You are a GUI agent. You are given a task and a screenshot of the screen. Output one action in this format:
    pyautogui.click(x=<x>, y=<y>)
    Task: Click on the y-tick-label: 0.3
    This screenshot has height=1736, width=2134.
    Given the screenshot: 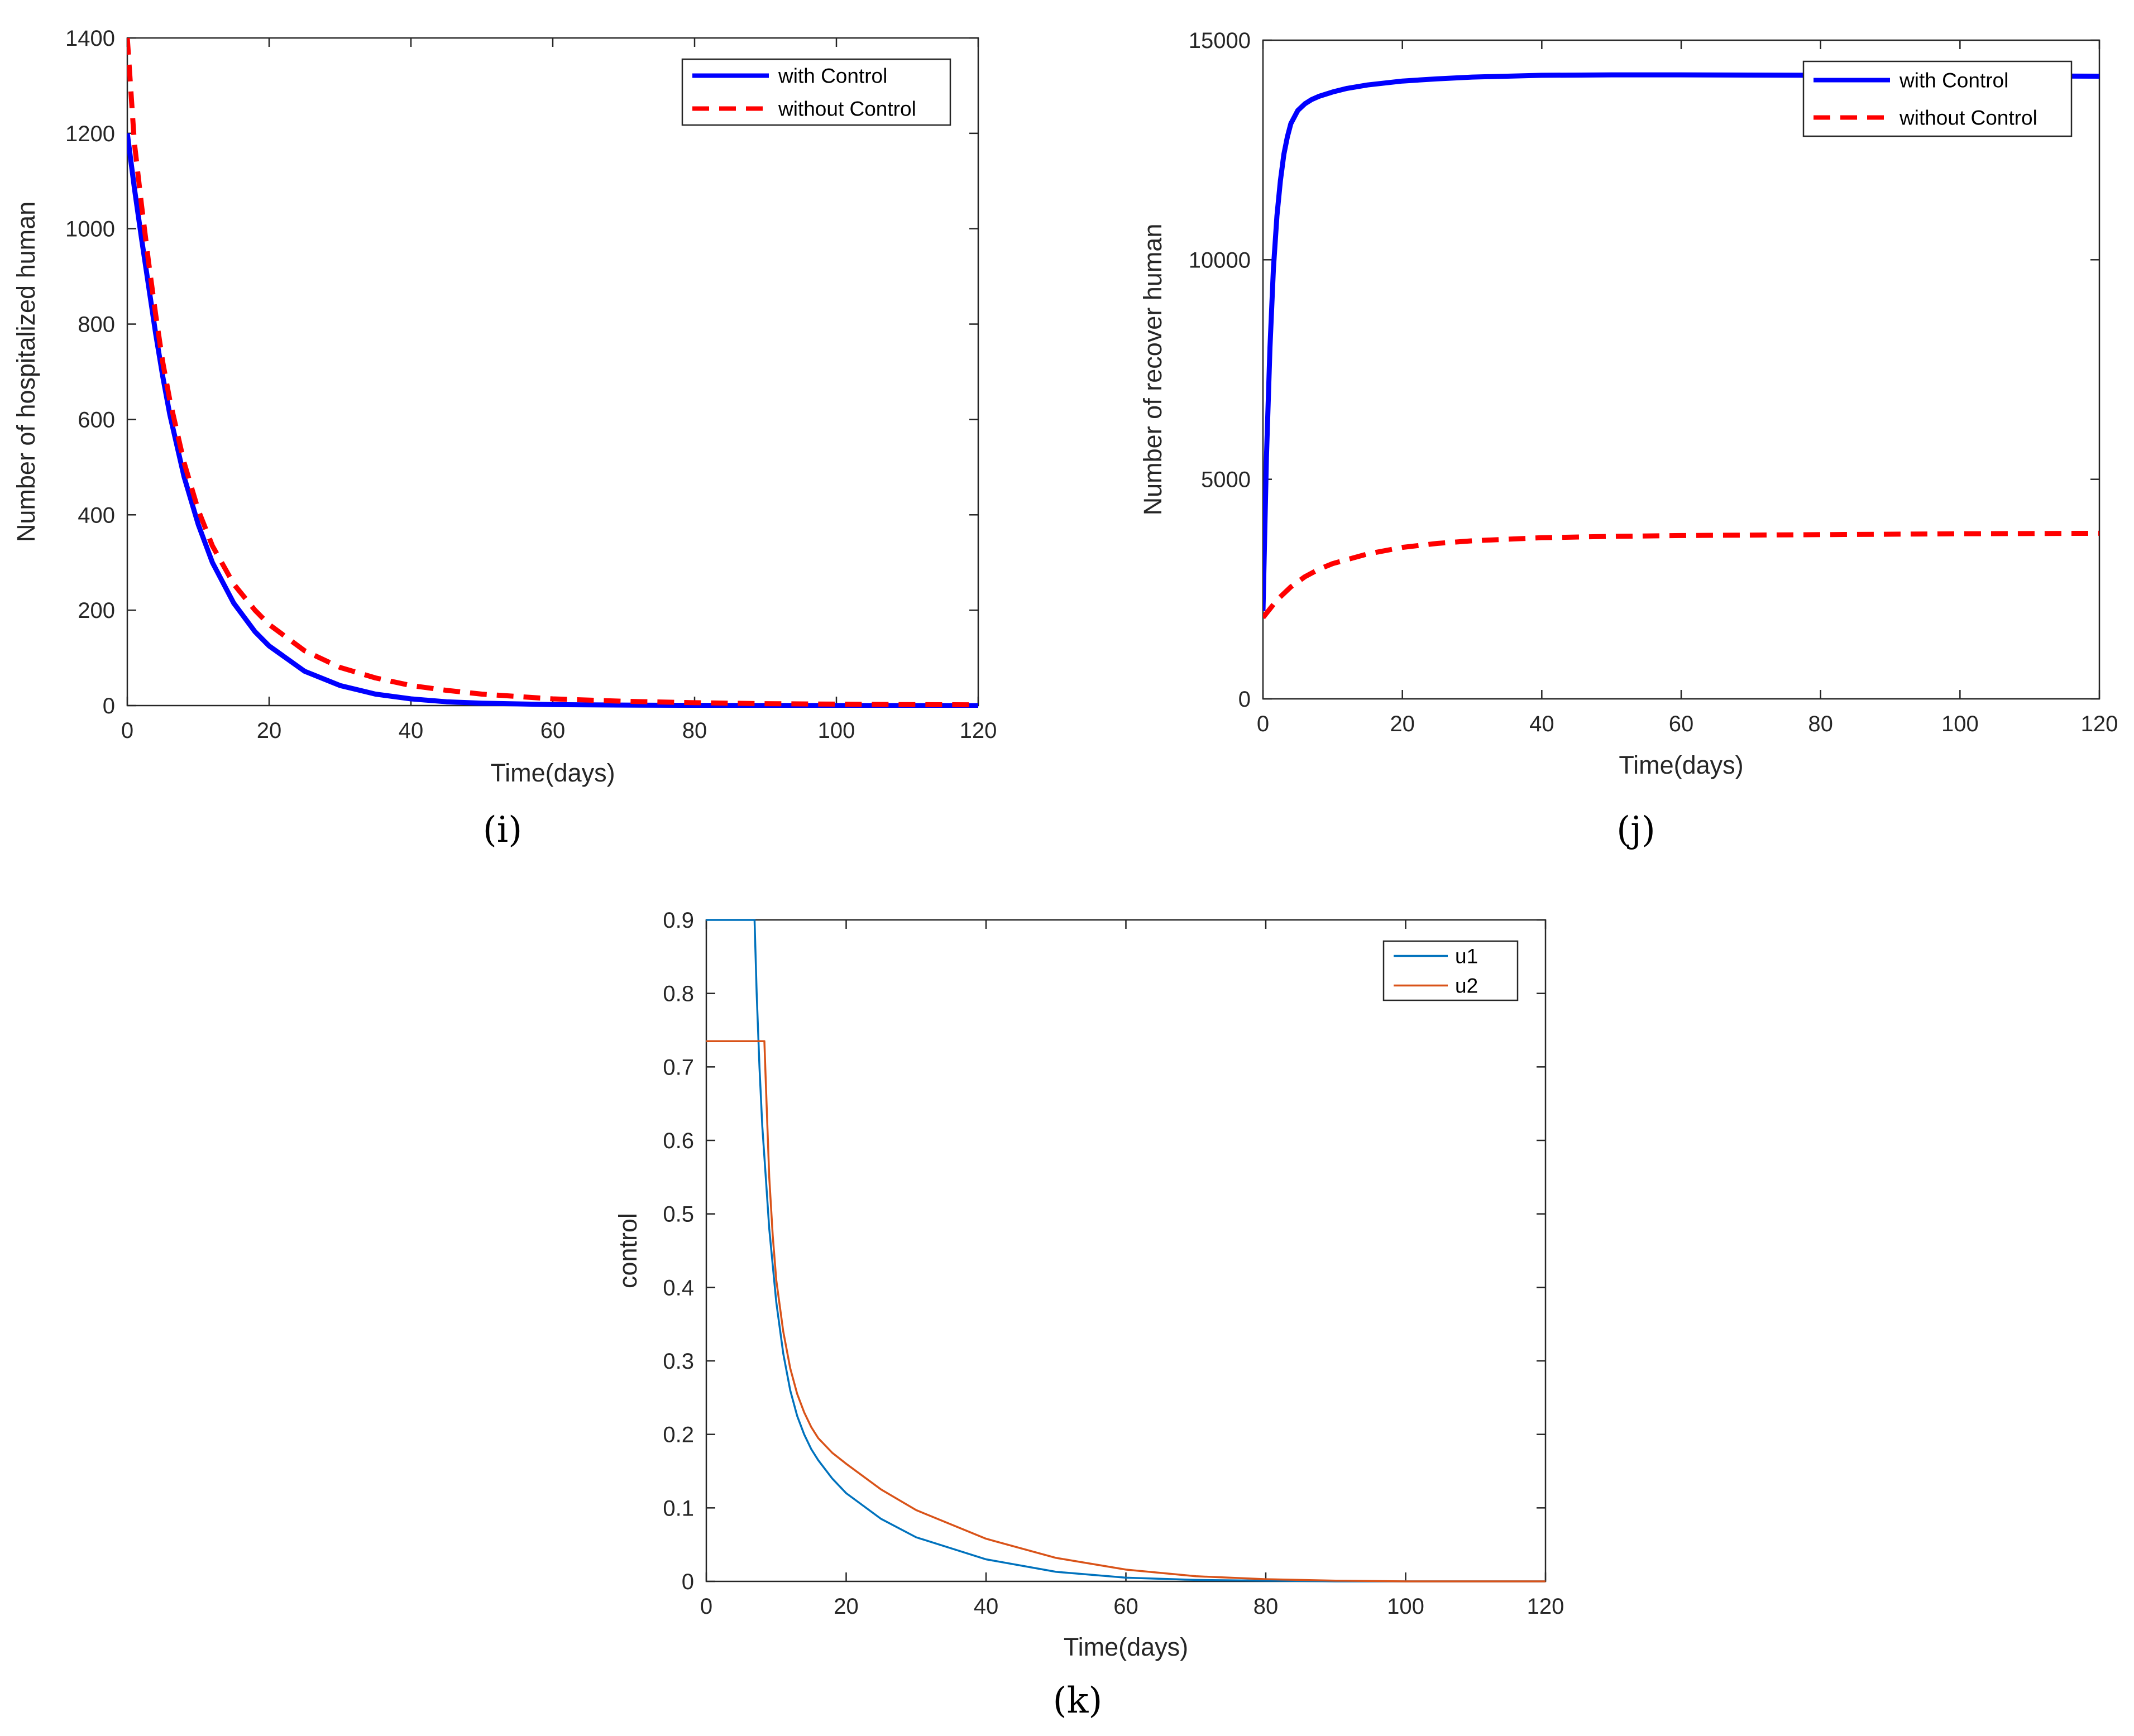 What is the action you would take?
    pyautogui.click(x=678, y=1361)
    